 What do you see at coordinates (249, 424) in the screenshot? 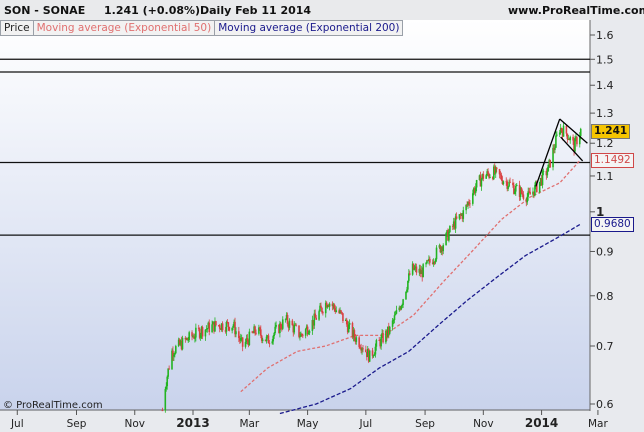
I see `x-tick-label: Mar` at bounding box center [249, 424].